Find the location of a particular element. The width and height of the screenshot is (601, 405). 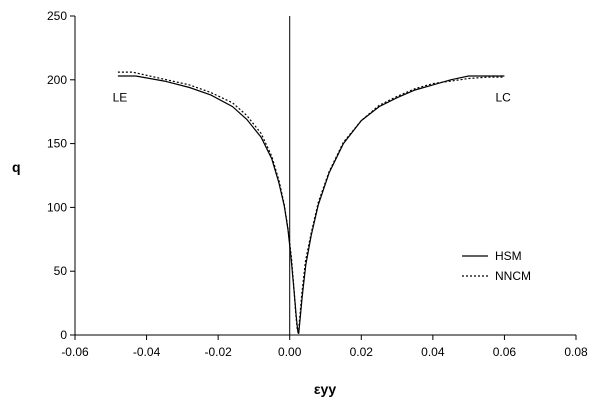

x-tick-label: 0.00 is located at coordinates (290, 352).